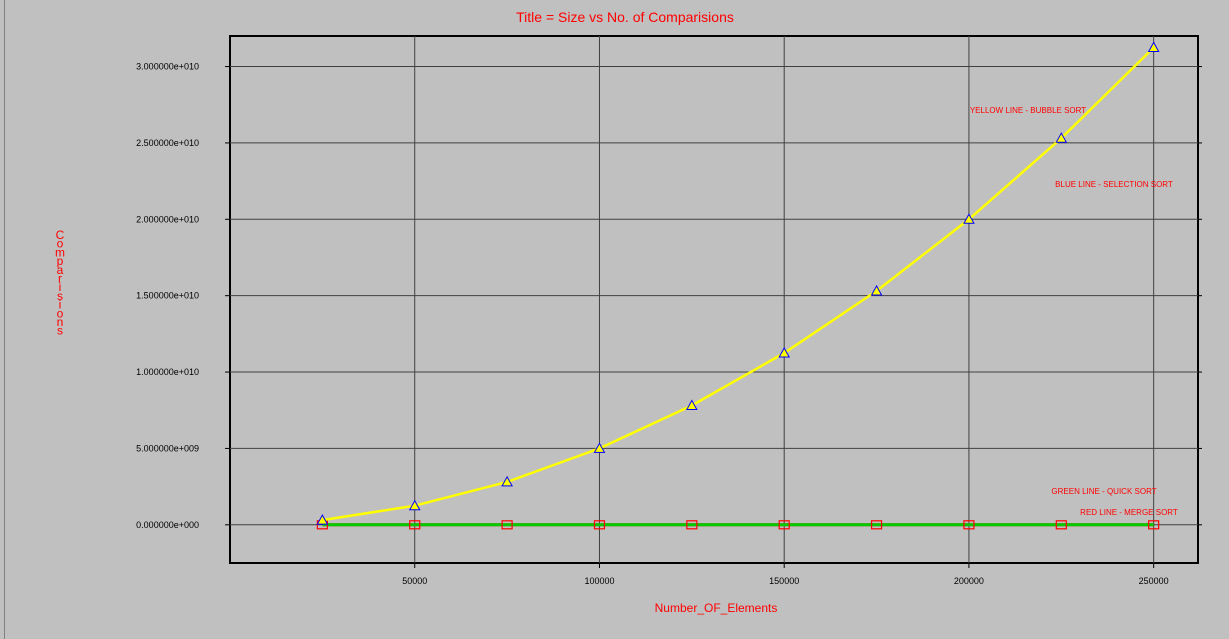 This screenshot has height=639, width=1229. What do you see at coordinates (599, 581) in the screenshot?
I see `x-tick-label: 100000` at bounding box center [599, 581].